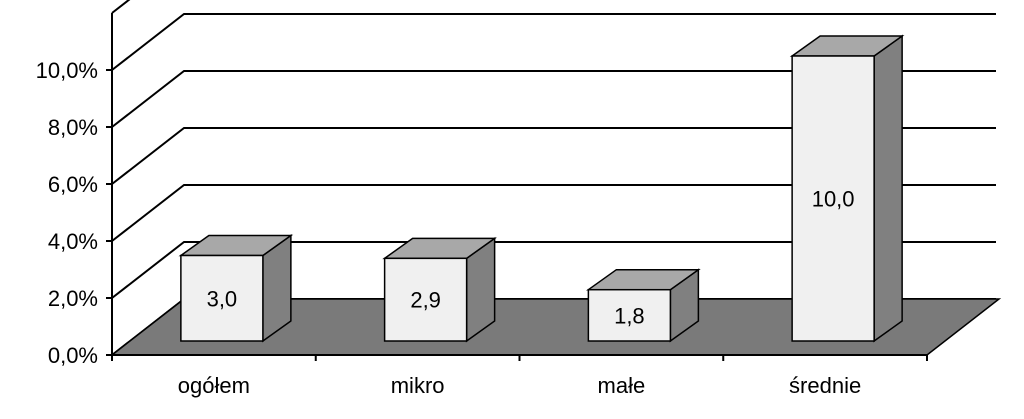 Image resolution: width=1024 pixels, height=419 pixels. I want to click on data-label: 2,9, so click(425, 300).